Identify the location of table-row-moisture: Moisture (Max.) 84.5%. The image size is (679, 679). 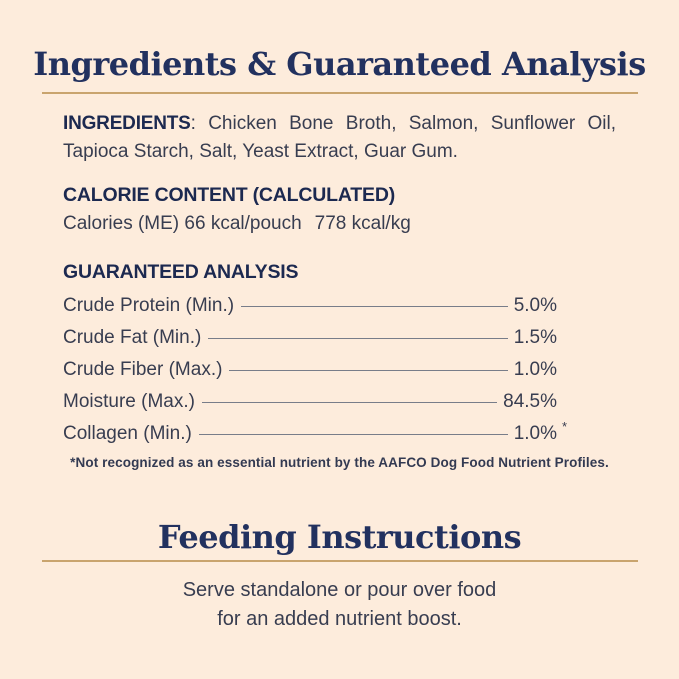
(310, 401).